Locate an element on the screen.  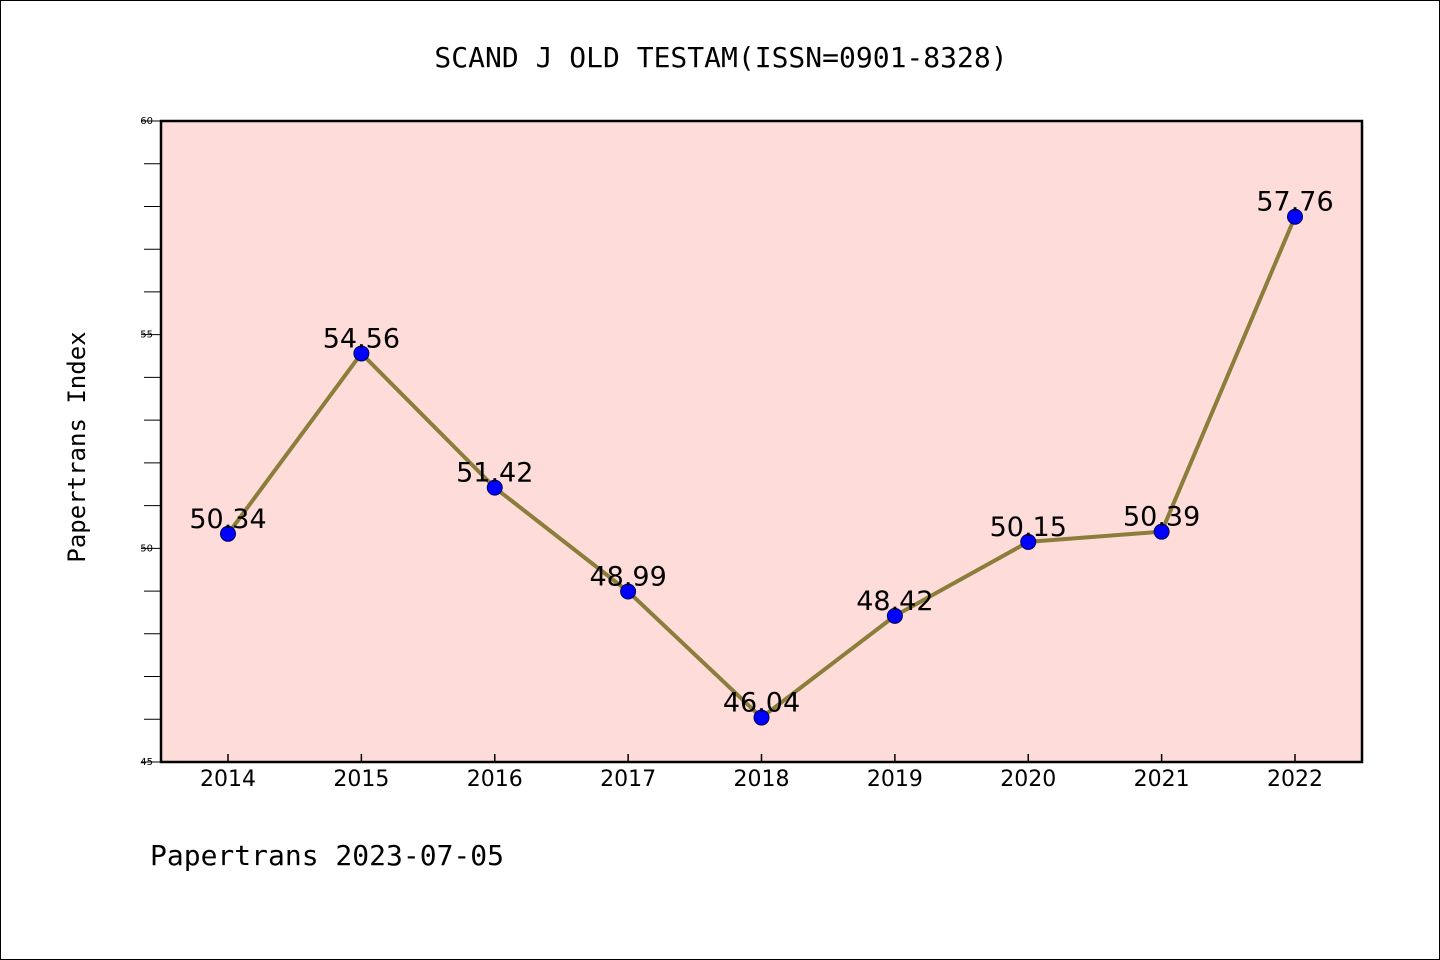
data-label: 50.15 is located at coordinates (1028, 527).